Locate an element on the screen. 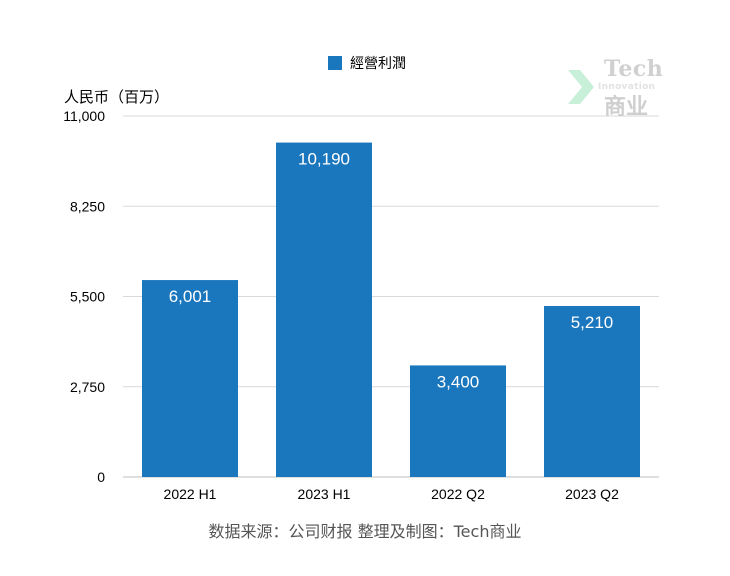 Image resolution: width=730 pixels, height=576 pixels. watermark-arrow-icon is located at coordinates (581, 87).